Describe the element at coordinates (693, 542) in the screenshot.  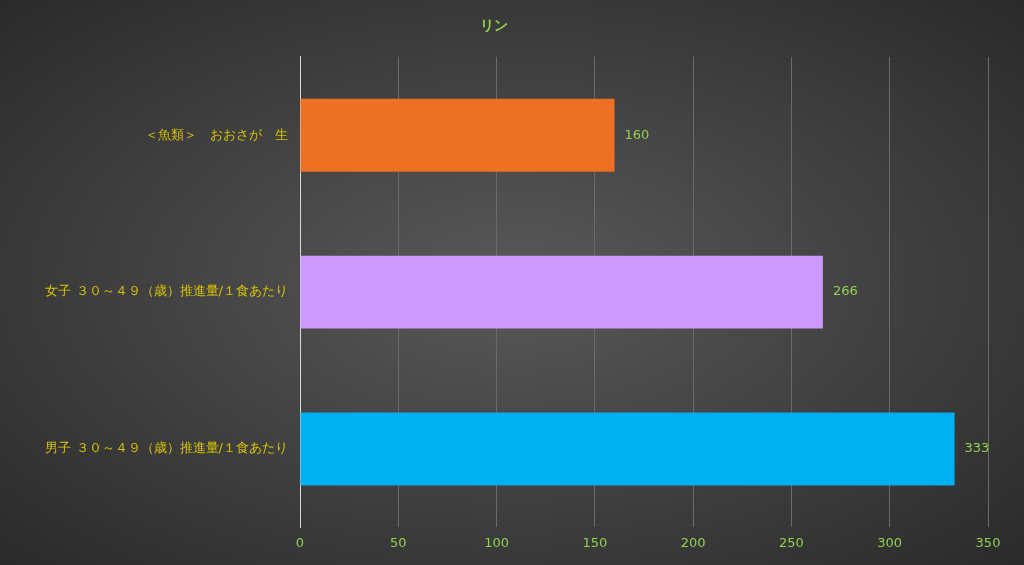
I see `x-tick-label: 200` at that location.